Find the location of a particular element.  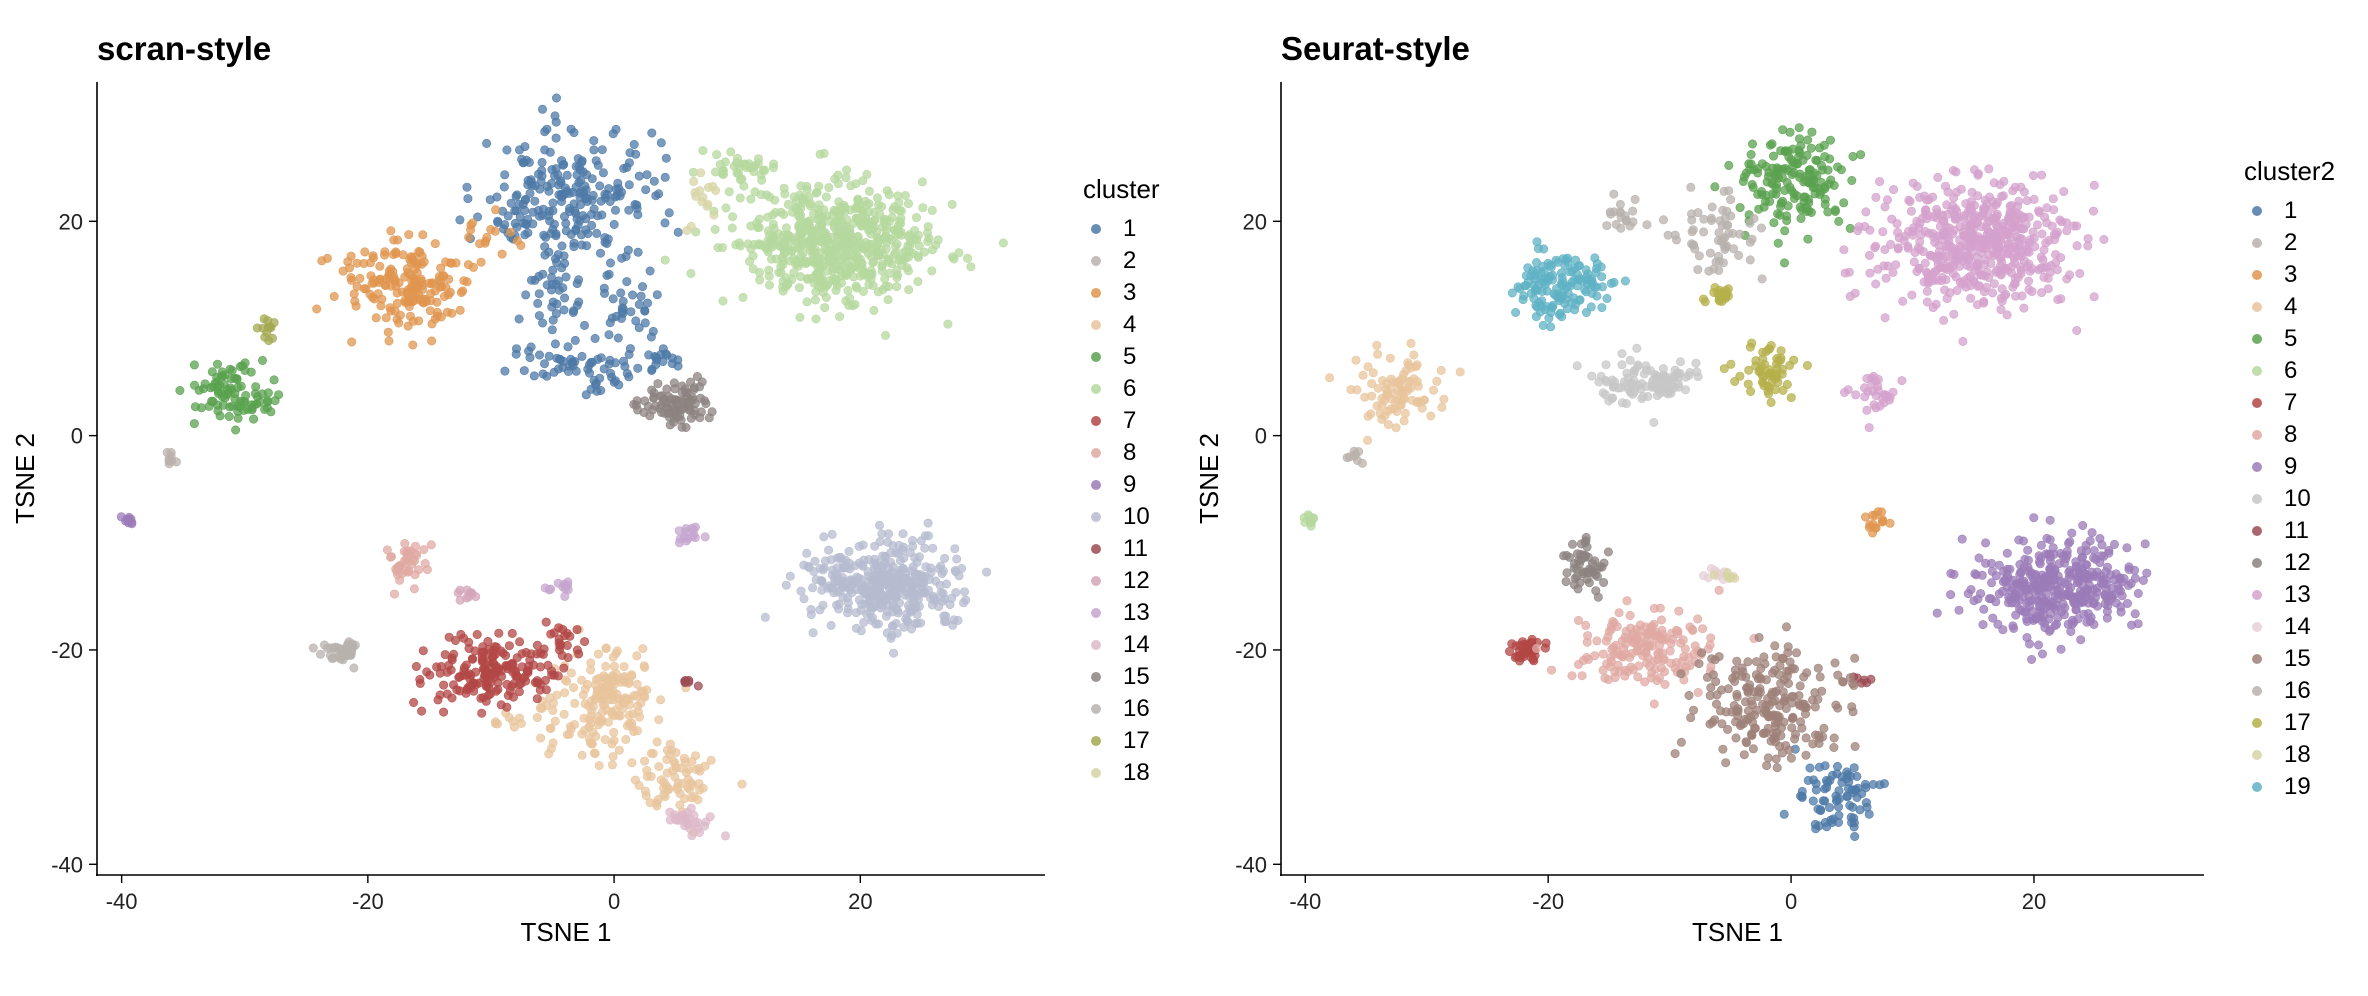

x-tick-label: -20 is located at coordinates (368, 901).